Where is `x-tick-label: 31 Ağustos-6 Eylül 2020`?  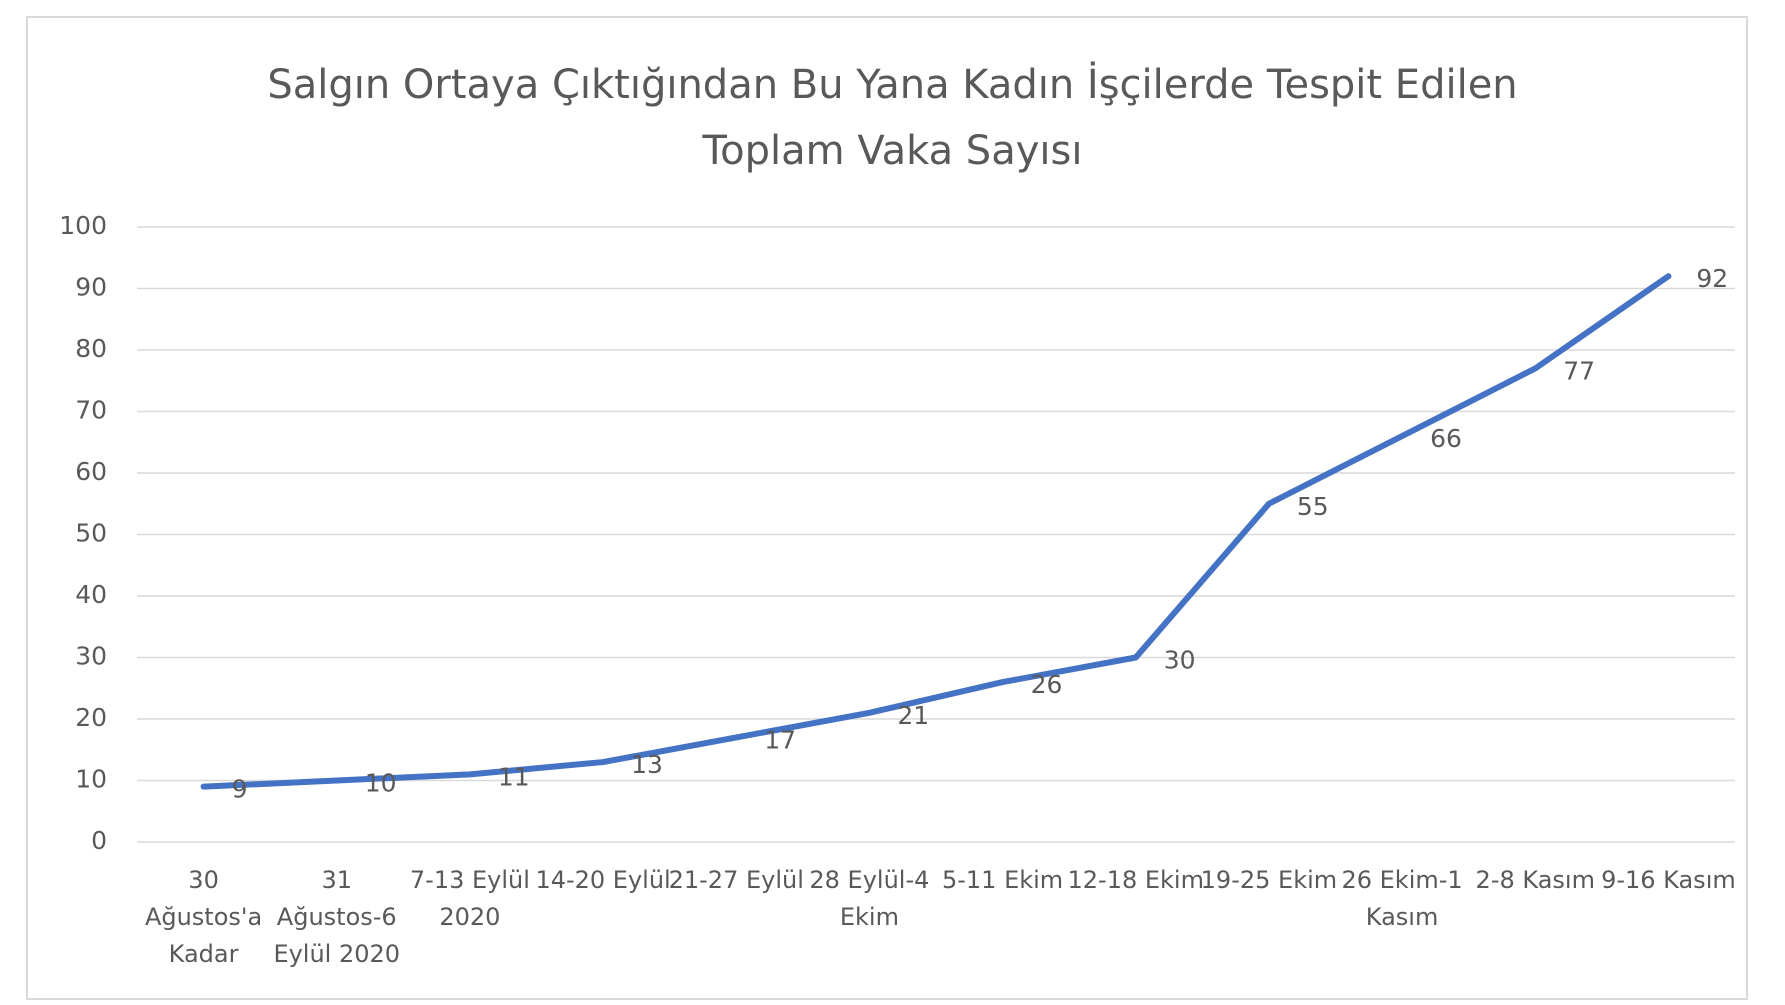 x-tick-label: 31 Ağustos-6 Eylül 2020 is located at coordinates (337, 917).